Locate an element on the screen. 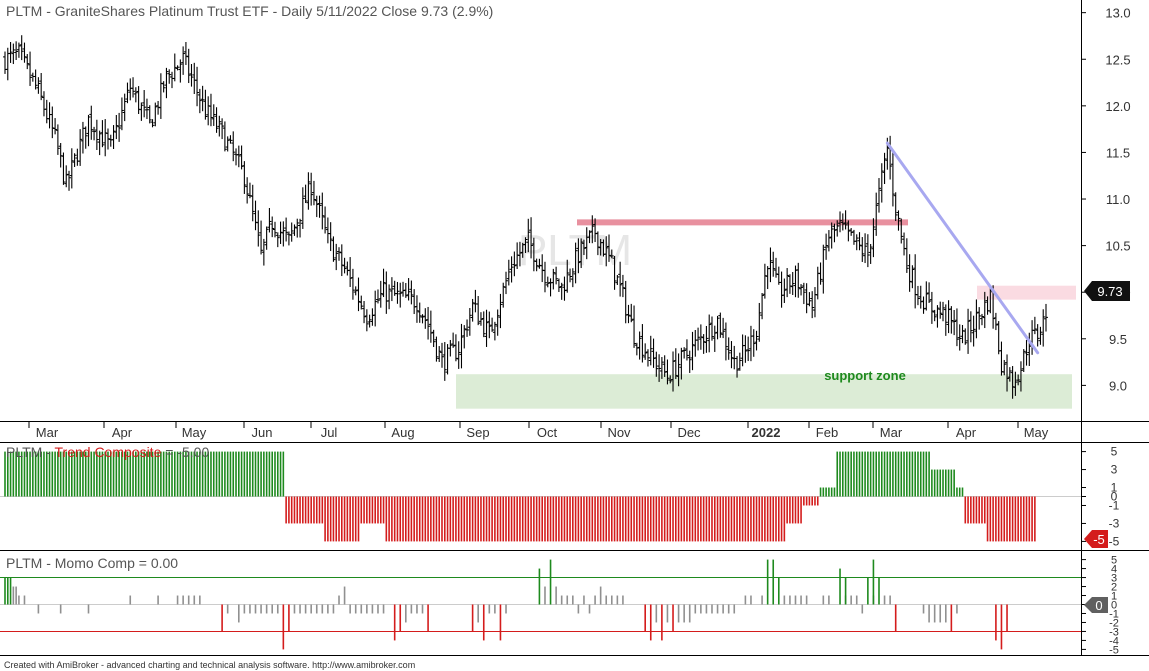  y-tick-label: -3 is located at coordinates (1114, 632).